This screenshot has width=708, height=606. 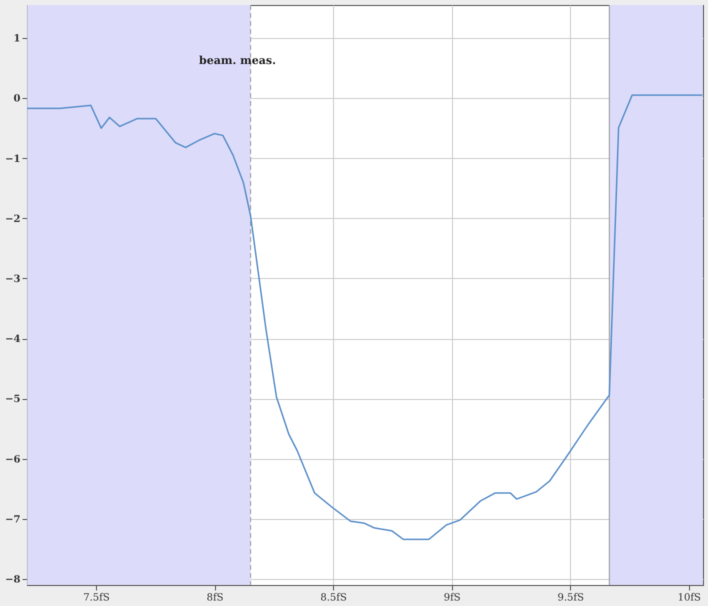 What do you see at coordinates (96, 598) in the screenshot?
I see `x-tick-label: 7.5fS` at bounding box center [96, 598].